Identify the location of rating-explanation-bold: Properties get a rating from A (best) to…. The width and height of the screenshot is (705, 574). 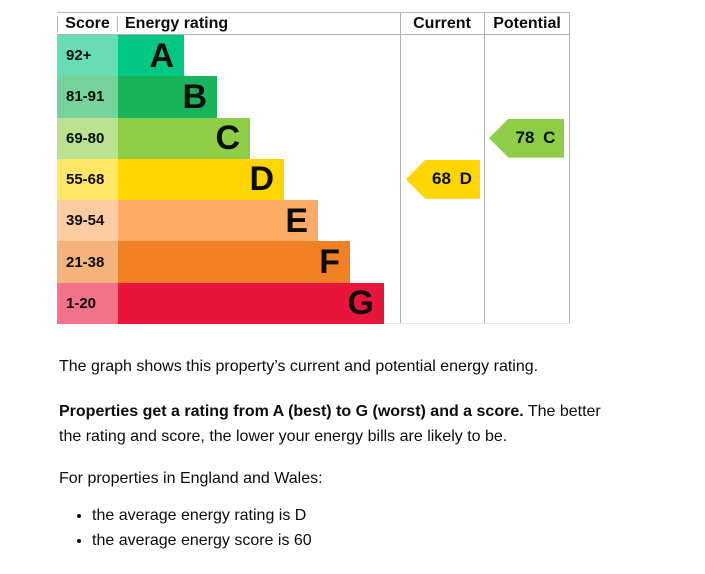
(291, 411).